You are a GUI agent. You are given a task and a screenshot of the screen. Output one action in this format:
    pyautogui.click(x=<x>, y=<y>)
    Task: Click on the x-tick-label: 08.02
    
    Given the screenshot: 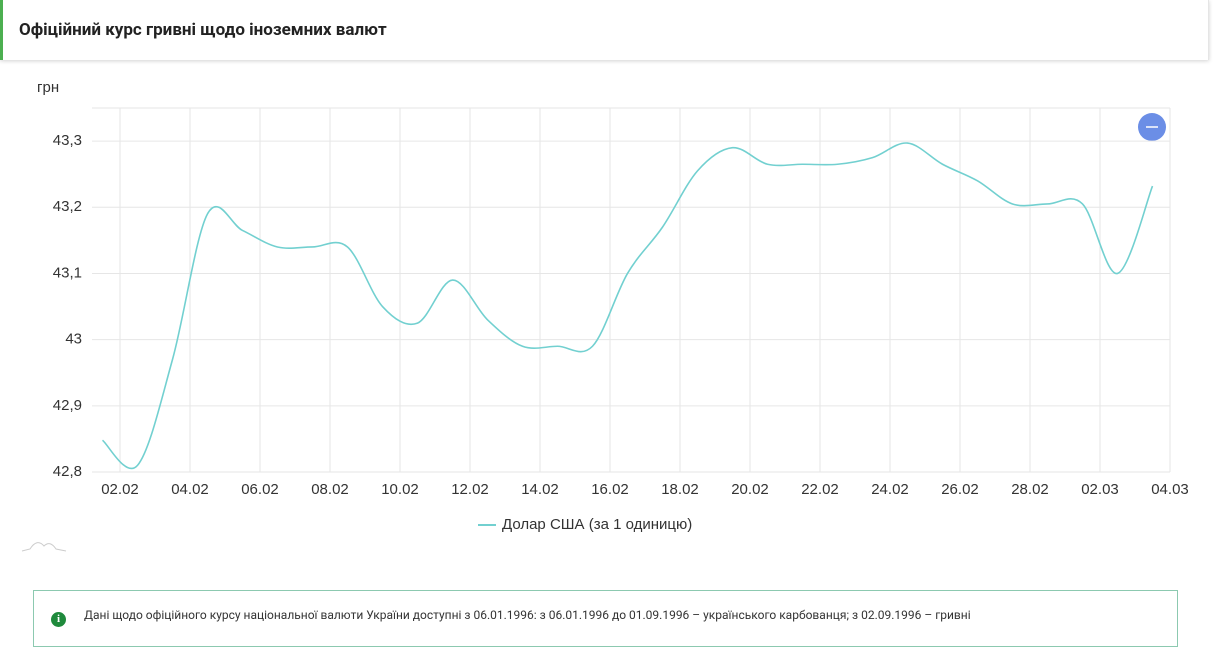 What is the action you would take?
    pyautogui.click(x=330, y=489)
    